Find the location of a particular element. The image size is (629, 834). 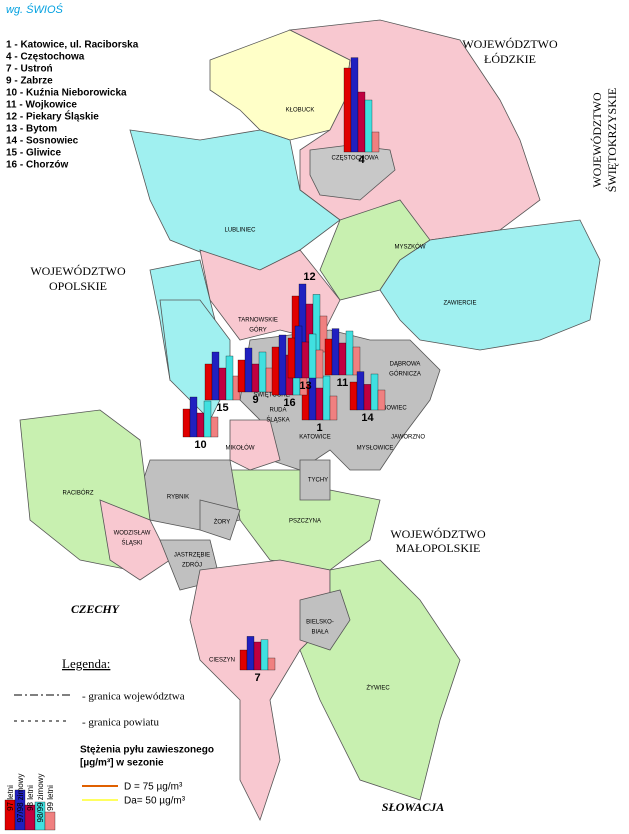

region-name: MAŁOPOLSKIE is located at coordinates (438, 548).